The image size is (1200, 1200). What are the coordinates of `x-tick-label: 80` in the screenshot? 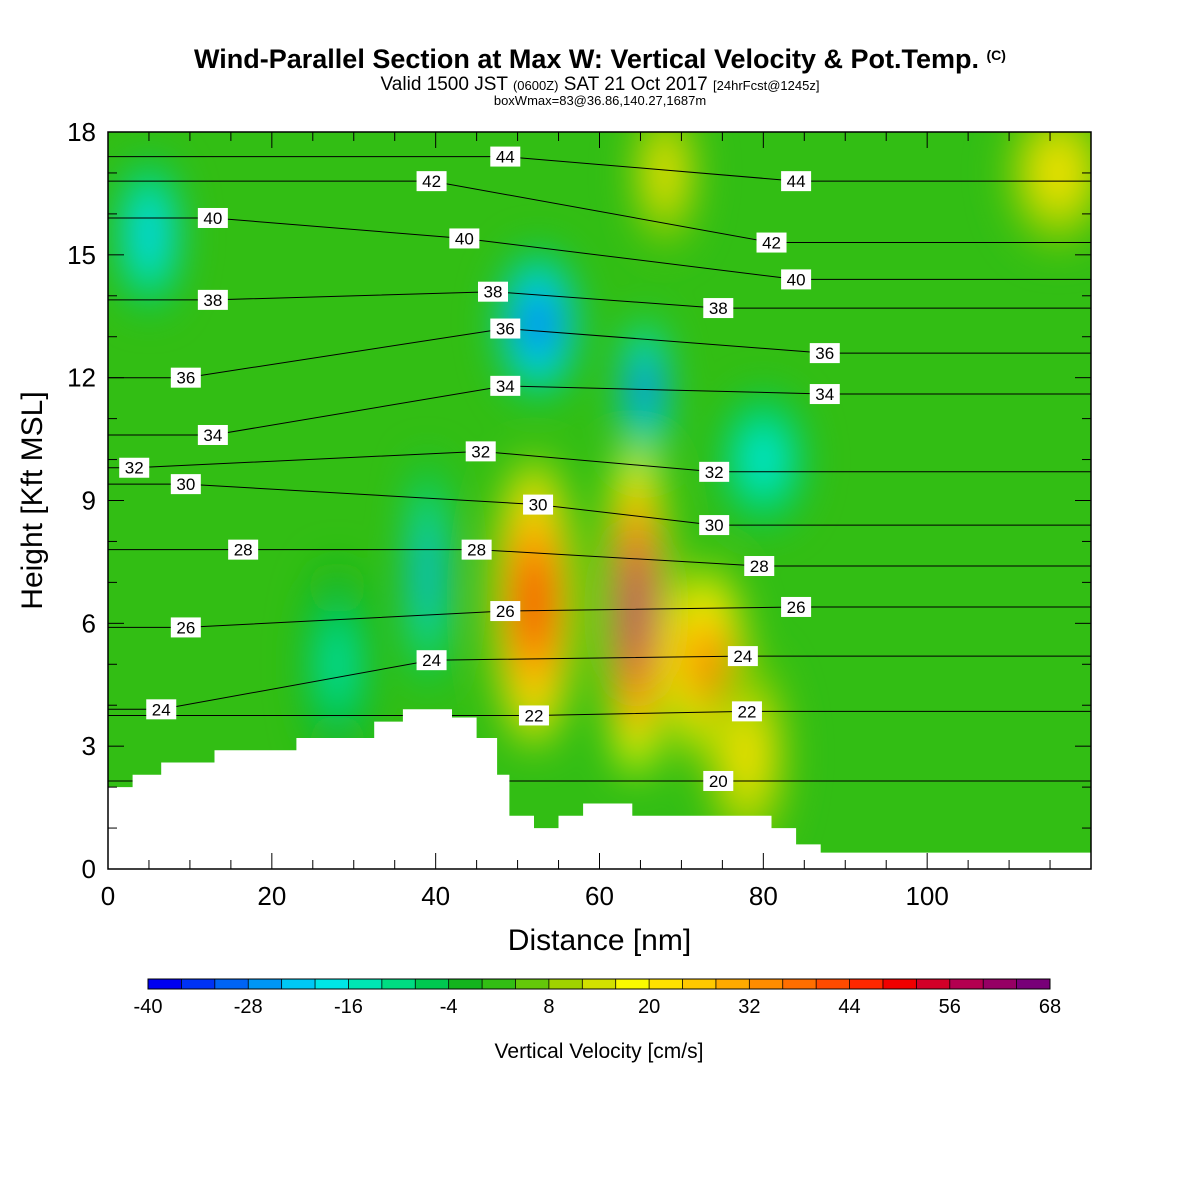 It's located at (763, 896).